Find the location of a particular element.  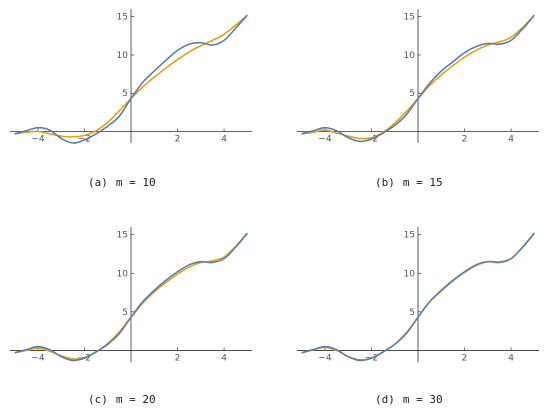

panel-caption: (d) m = 30 is located at coordinates (409, 399).